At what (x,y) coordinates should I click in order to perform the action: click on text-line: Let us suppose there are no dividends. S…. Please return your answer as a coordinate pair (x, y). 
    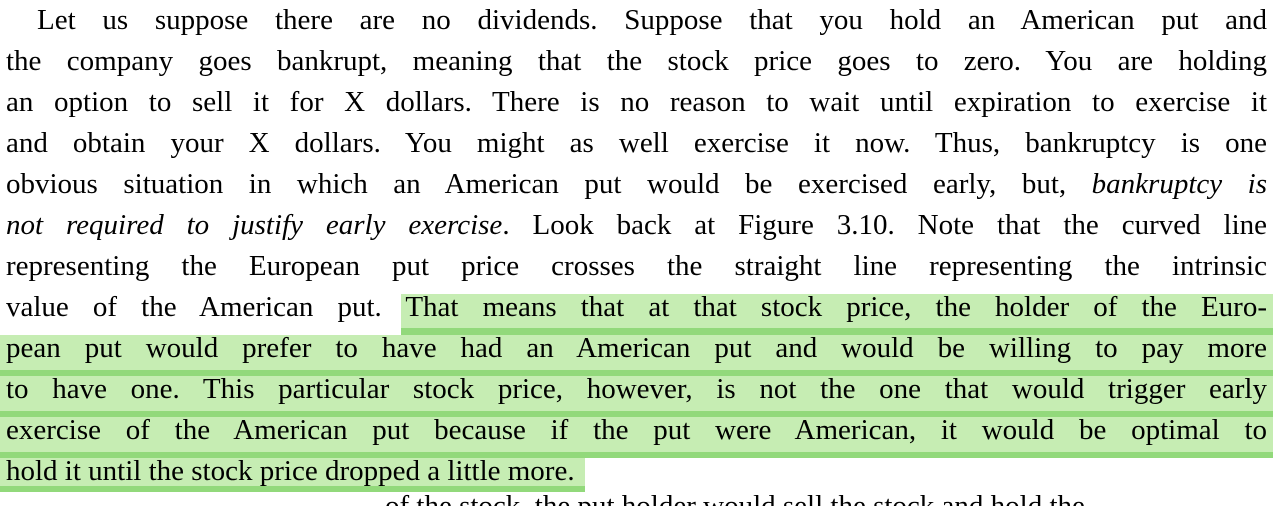
    Looking at the image, I should click on (636, 20).